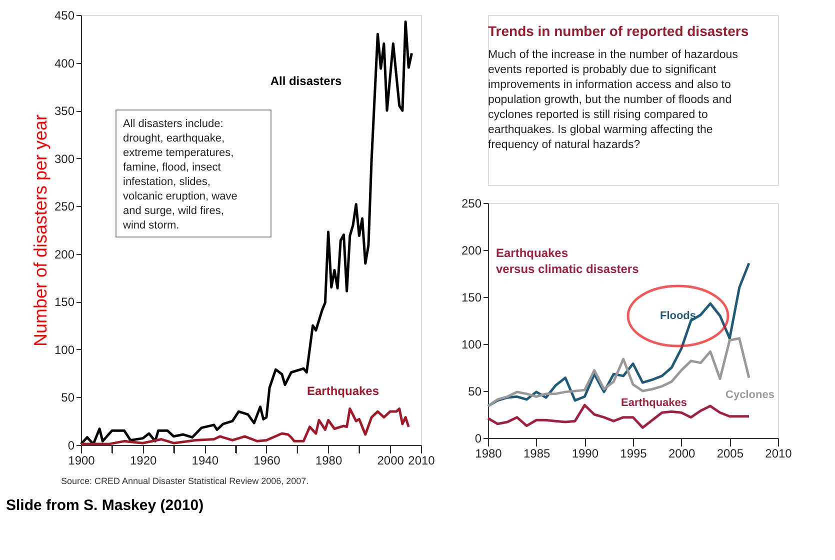 The image size is (835, 560). Describe the element at coordinates (678, 316) in the screenshot. I see `series-label: Floods` at that location.